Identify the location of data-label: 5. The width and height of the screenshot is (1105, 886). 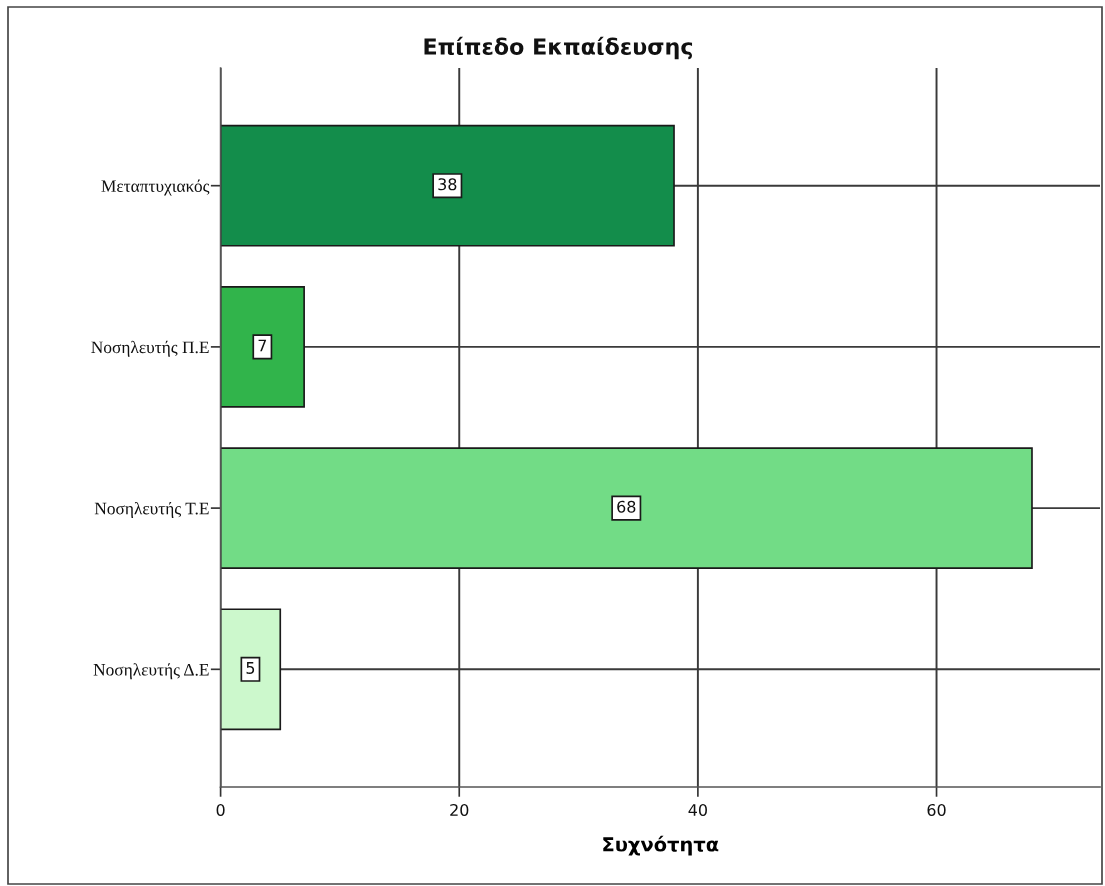
(250, 668).